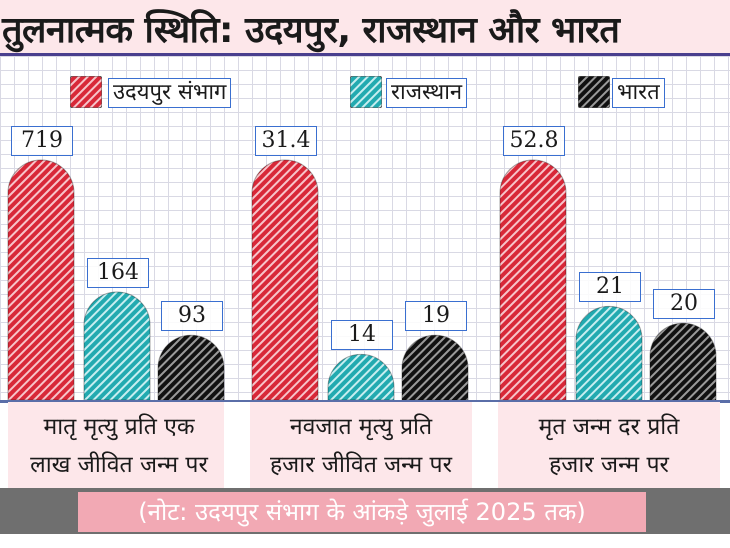 The image size is (730, 548). What do you see at coordinates (286, 141) in the screenshot?
I see `value-label-udaipur-neonatal: 31.4` at bounding box center [286, 141].